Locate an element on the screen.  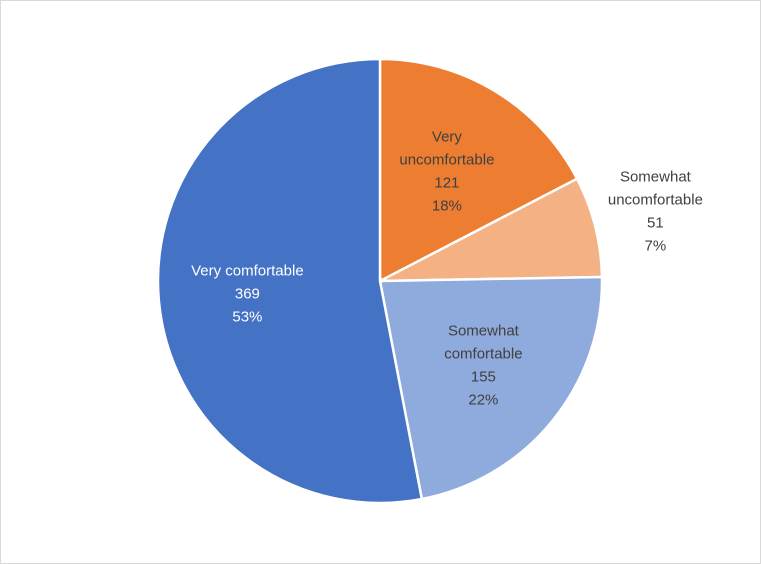
label-value: 51 is located at coordinates (655, 223).